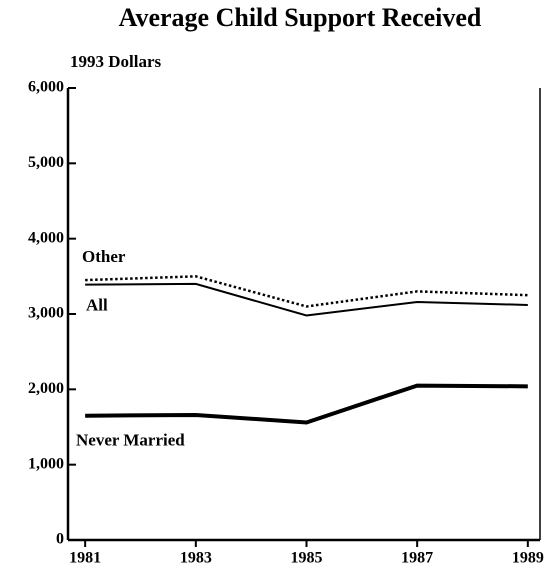 The width and height of the screenshot is (552, 570). What do you see at coordinates (104, 256) in the screenshot?
I see `series-label: Other` at bounding box center [104, 256].